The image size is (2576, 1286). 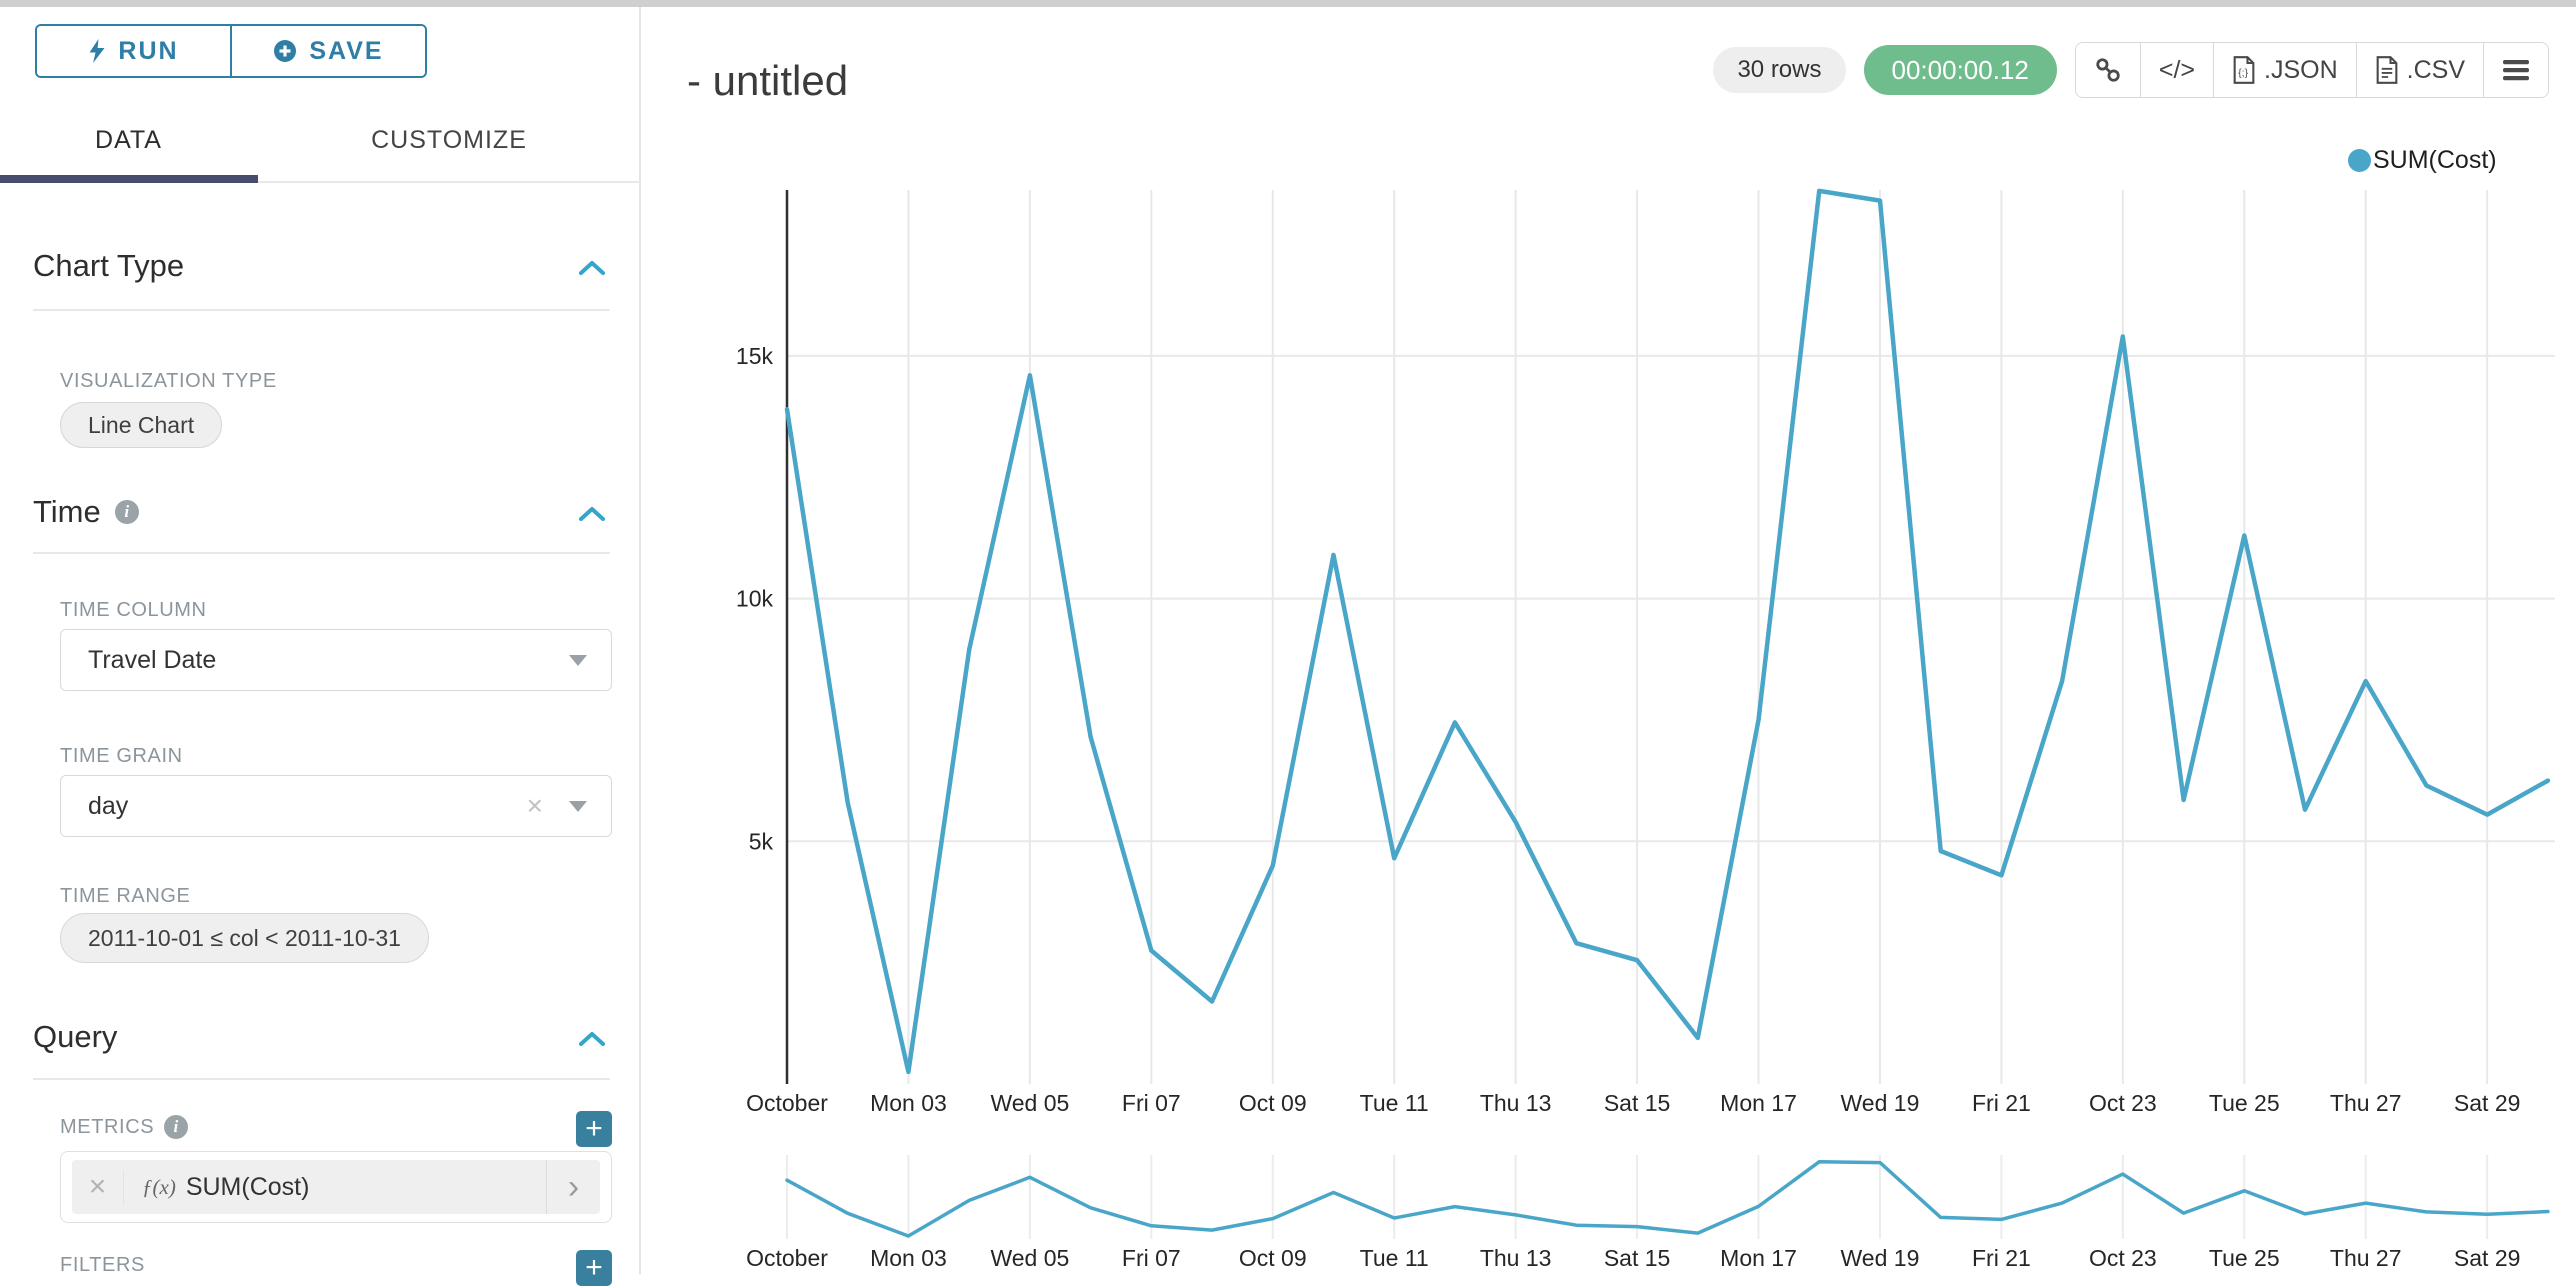 I want to click on visualization-type-label-text: VISUALIZATION TYPE, so click(x=168, y=381).